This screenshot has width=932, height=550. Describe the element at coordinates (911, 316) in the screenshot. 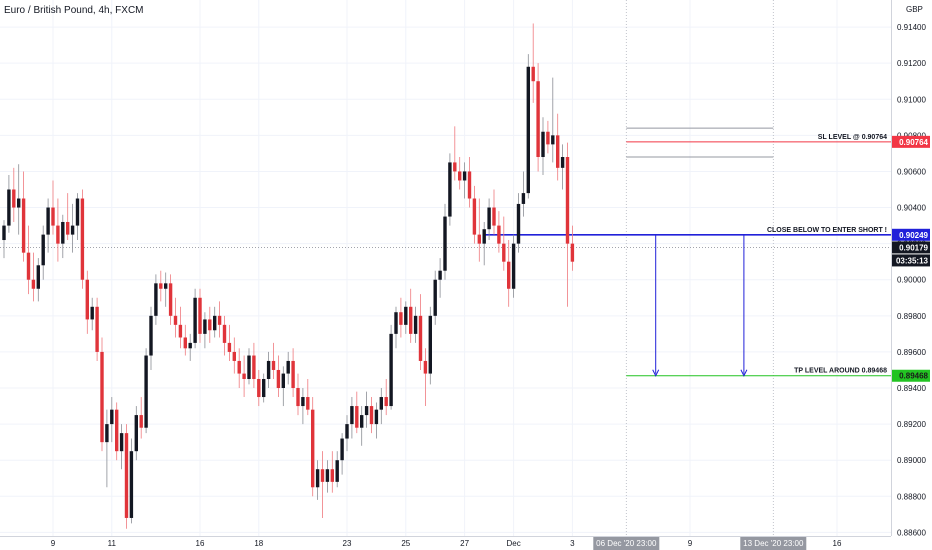

I see `price-tick-label: 0.89800` at that location.